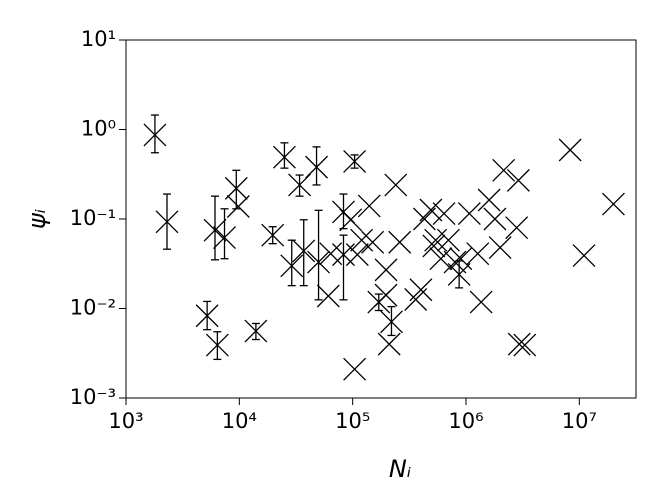  I want to click on y-tick-label: 10¹, so click(98, 39).